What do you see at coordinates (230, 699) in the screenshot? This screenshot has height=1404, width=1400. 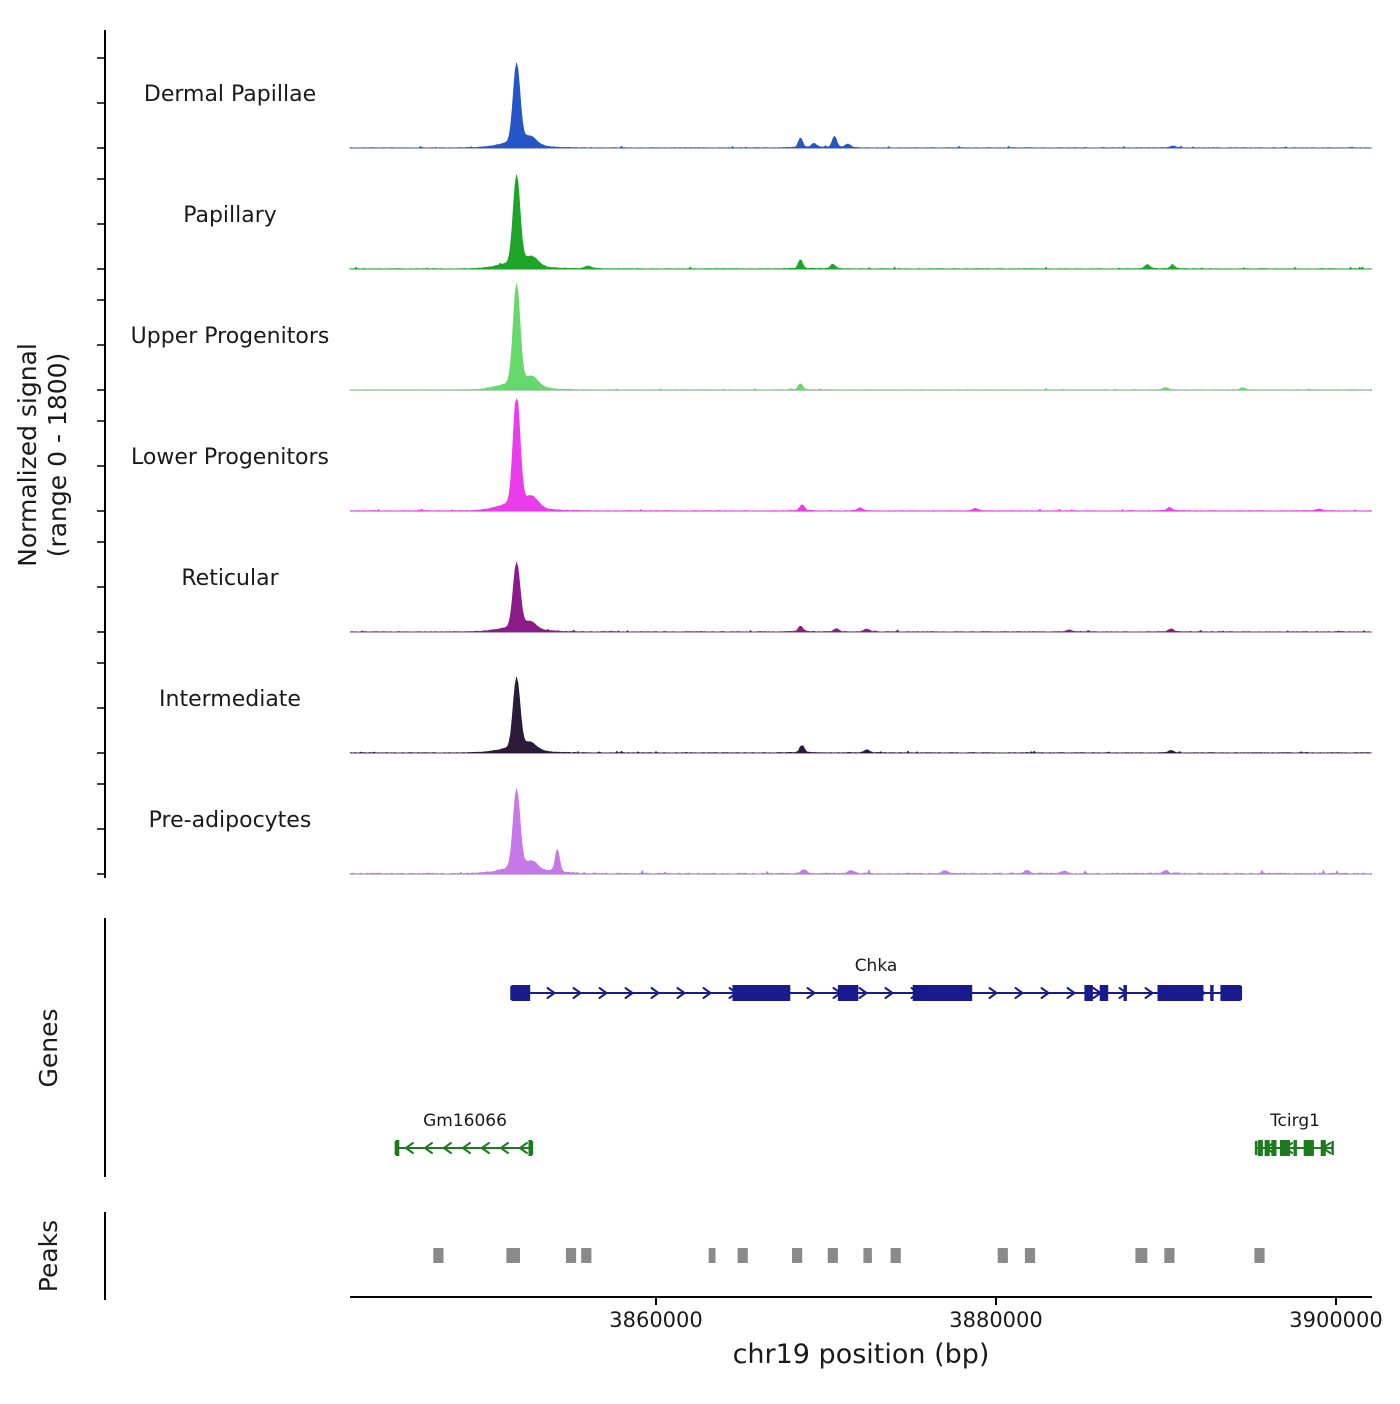 I see `track-label-intermediate: Intermediate` at bounding box center [230, 699].